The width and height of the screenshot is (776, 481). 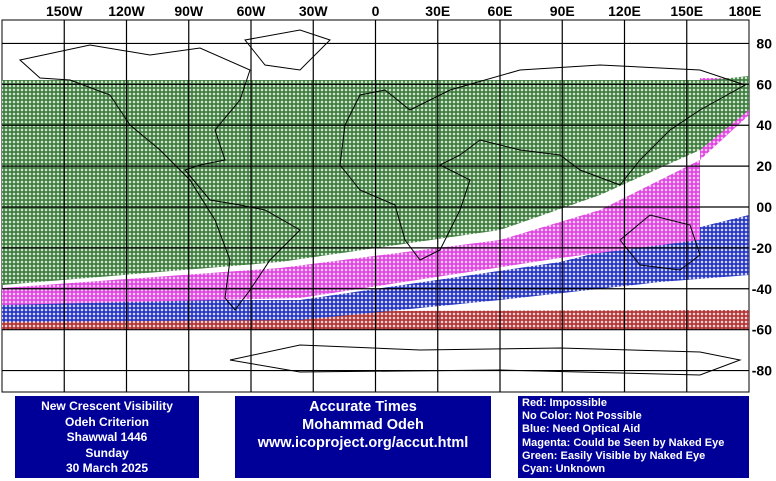 I want to click on info-line: Odeh Criterion, so click(x=106, y=421).